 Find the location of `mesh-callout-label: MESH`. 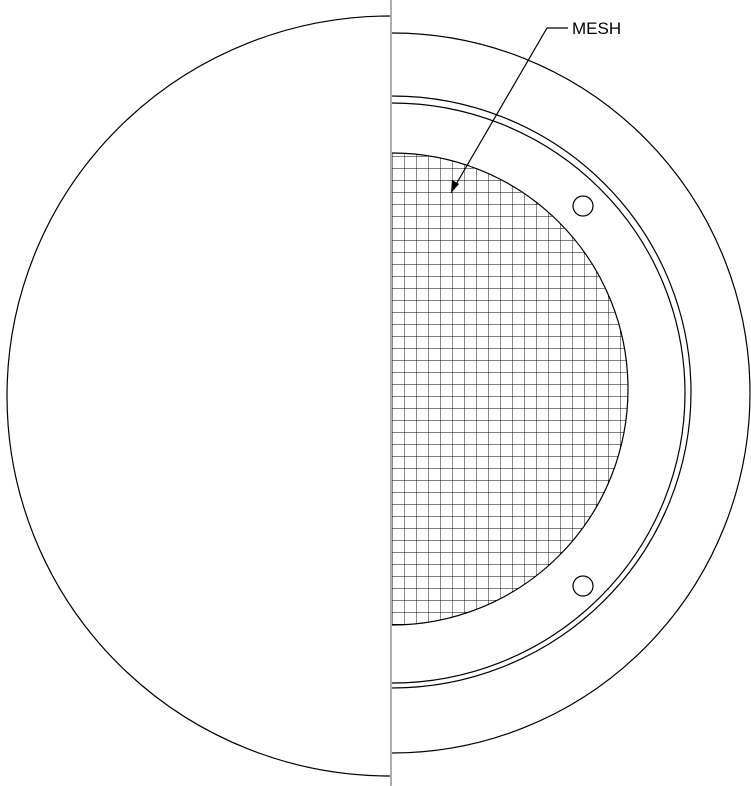

mesh-callout-label: MESH is located at coordinates (596, 28).